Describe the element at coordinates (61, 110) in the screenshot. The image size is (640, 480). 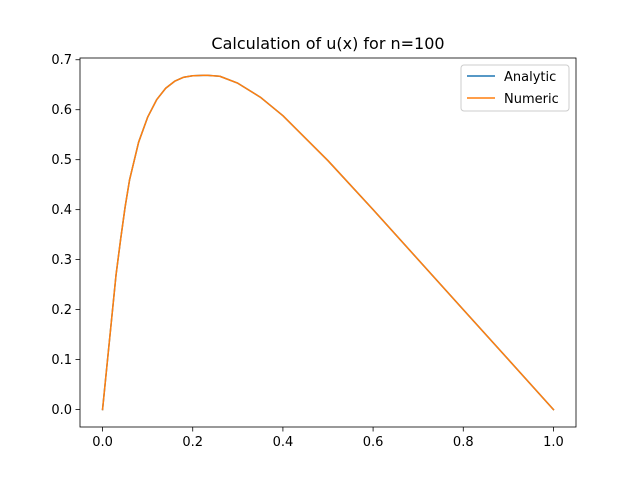
I see `y-tick-label: 0.6` at that location.